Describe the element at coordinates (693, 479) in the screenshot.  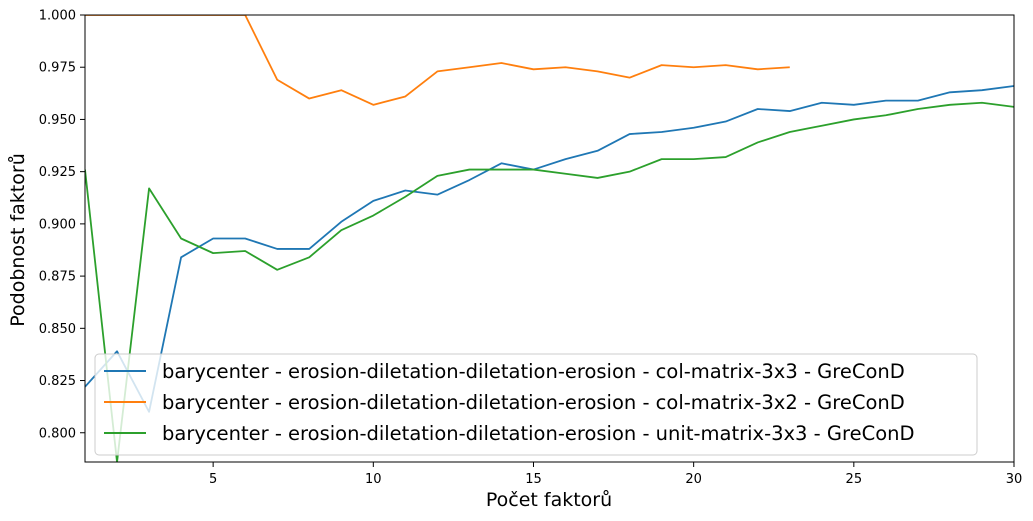
I see `x-tick-label: 20` at that location.